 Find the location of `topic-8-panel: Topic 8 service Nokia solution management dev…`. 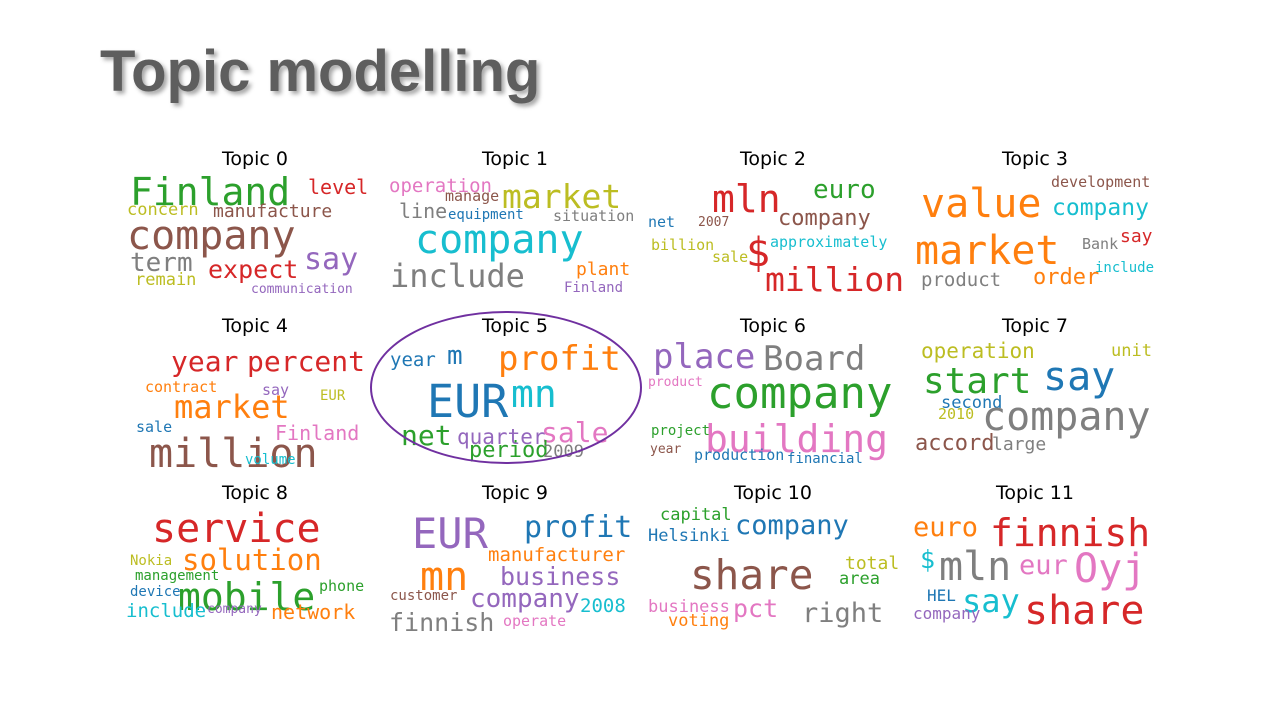

topic-8-panel: Topic 8 service Nokia solution management dev… is located at coordinates (253, 562).